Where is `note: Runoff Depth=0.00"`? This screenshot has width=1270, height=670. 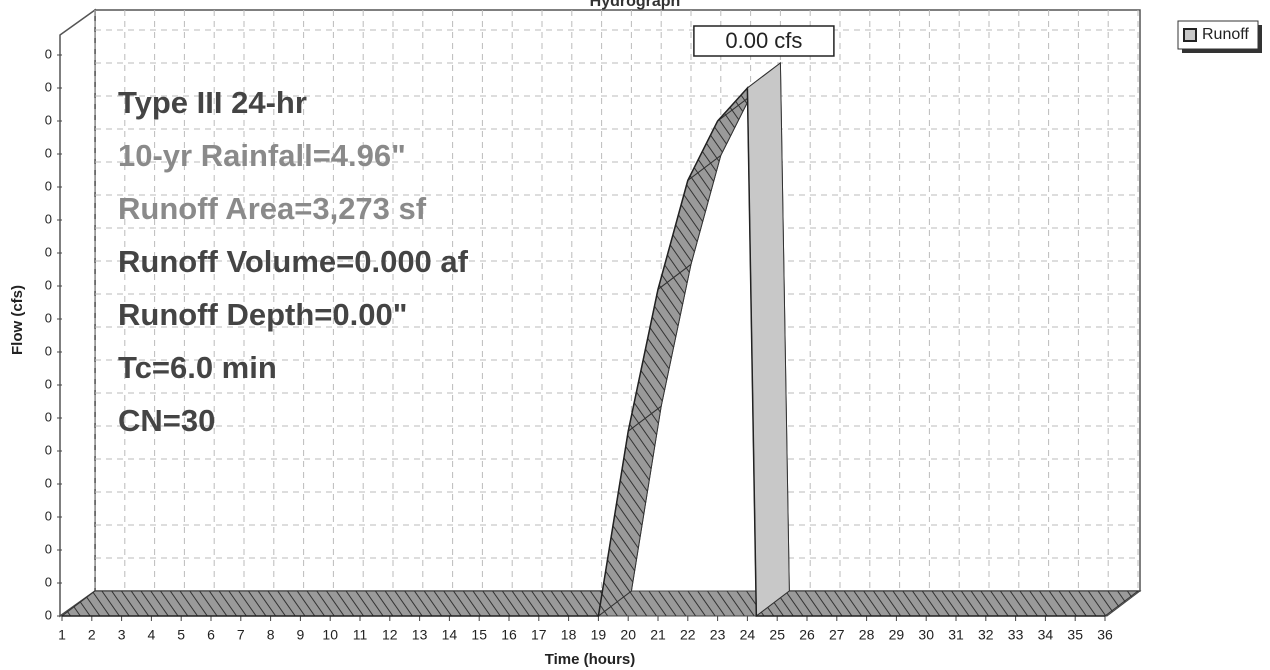 note: Runoff Depth=0.00" is located at coordinates (262, 314).